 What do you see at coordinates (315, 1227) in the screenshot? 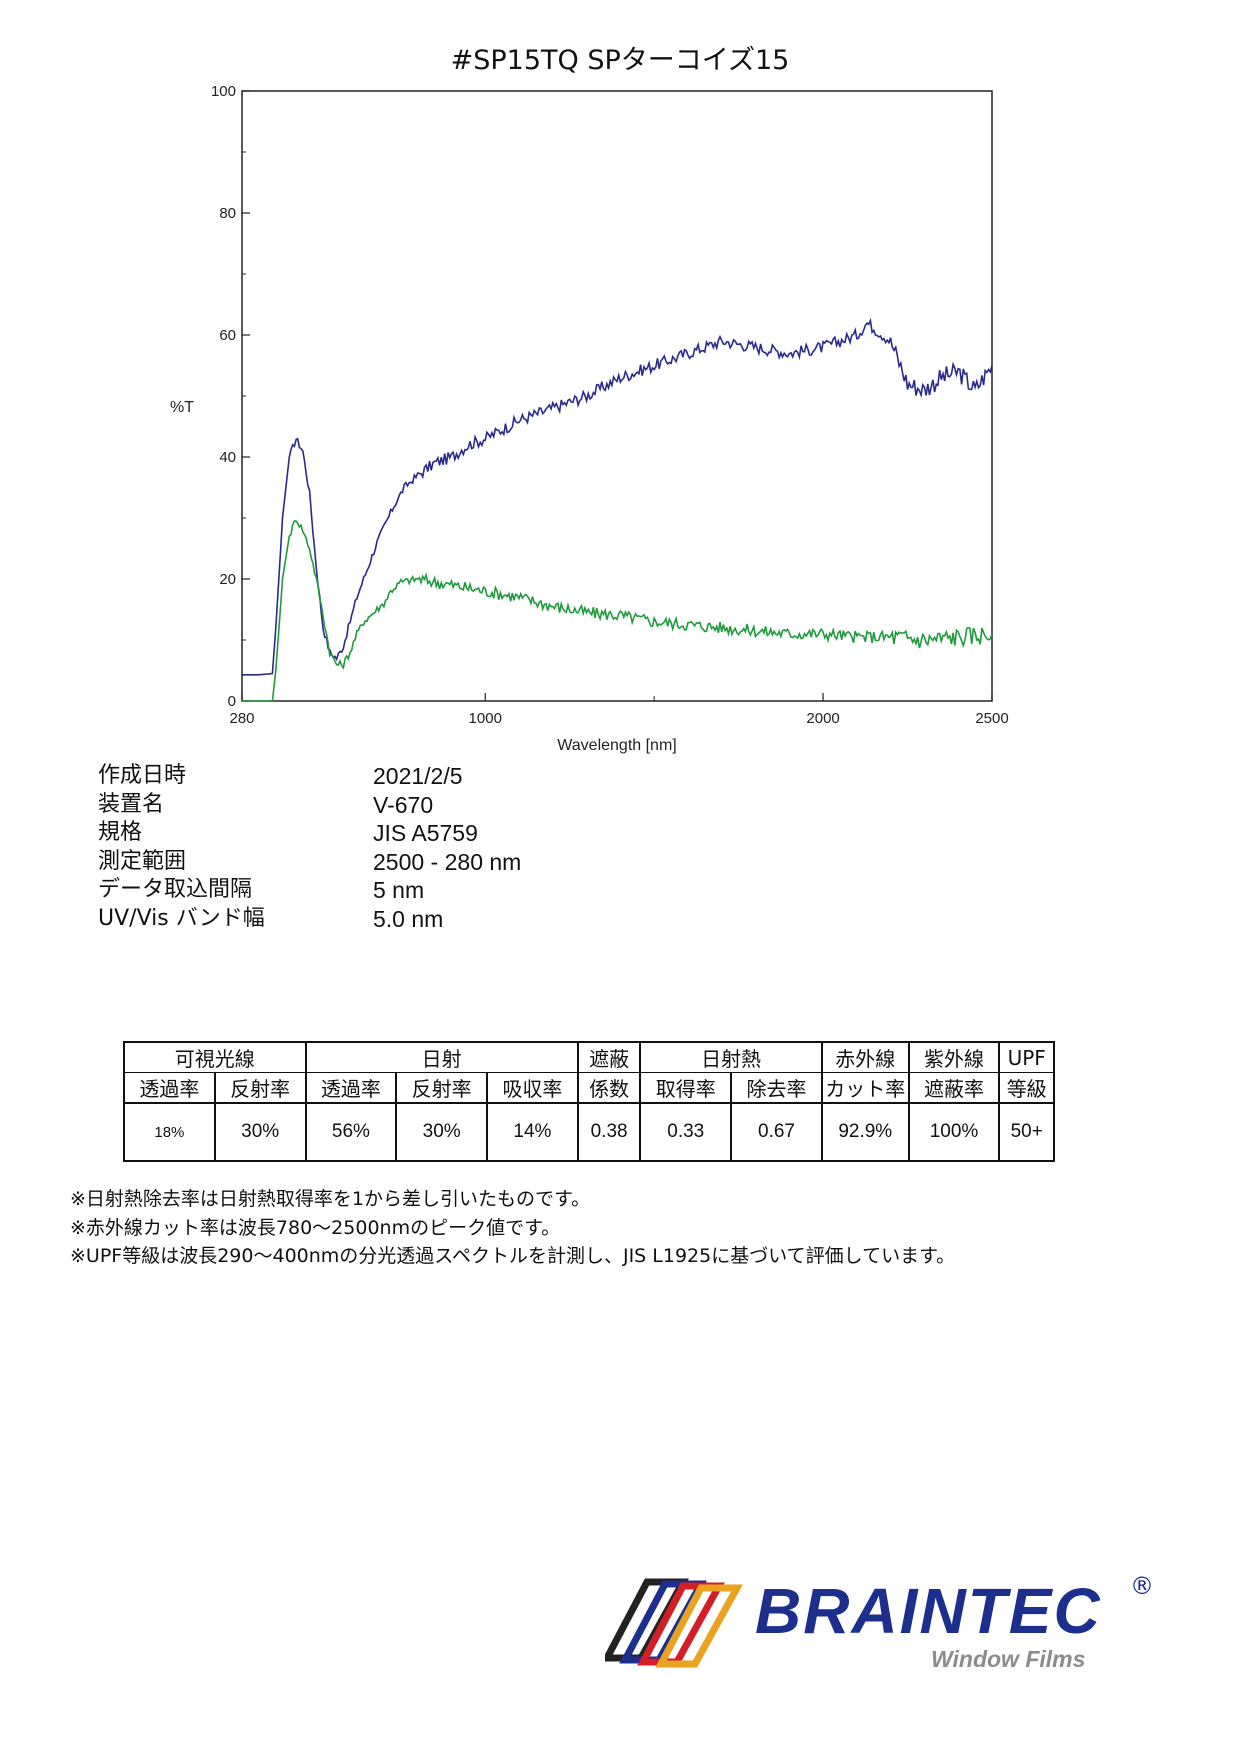
I see `footnote: ※赤外線カット率は波長780～2500nmのピーク値です。` at bounding box center [315, 1227].